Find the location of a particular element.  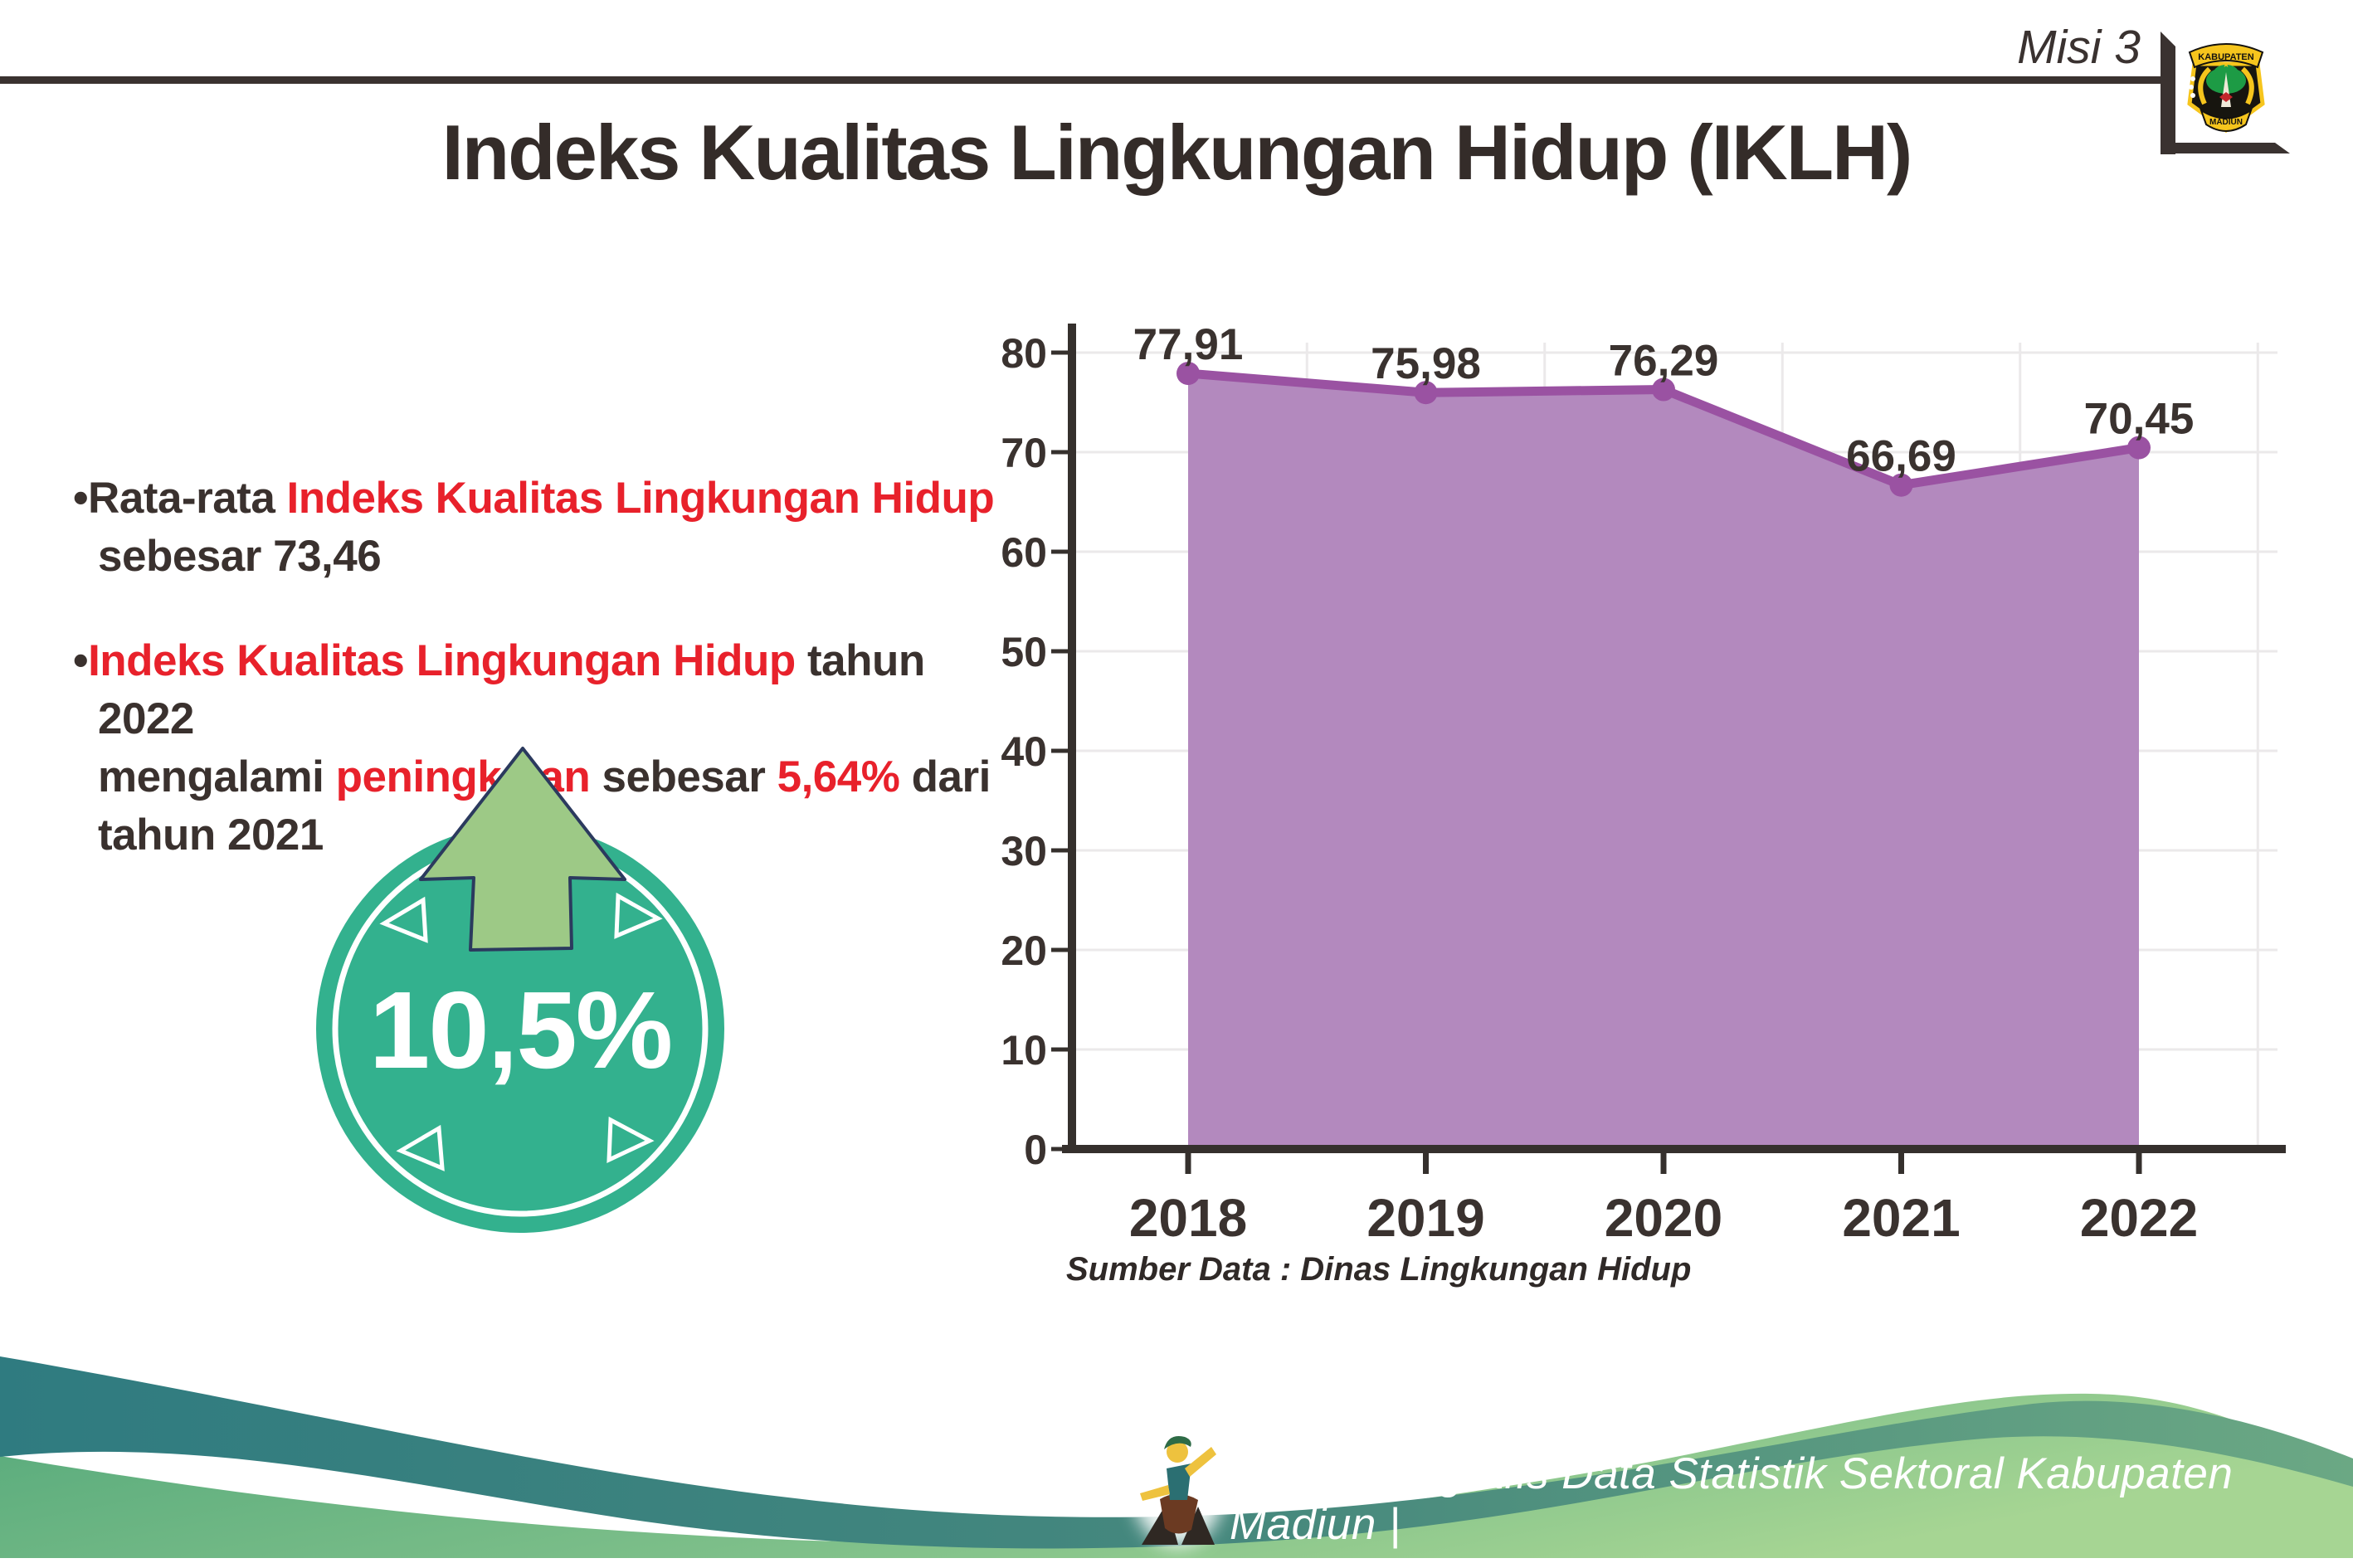

data-source-caption: Sumber Data : Dinas Lingkungan Hidup is located at coordinates (1379, 1269).